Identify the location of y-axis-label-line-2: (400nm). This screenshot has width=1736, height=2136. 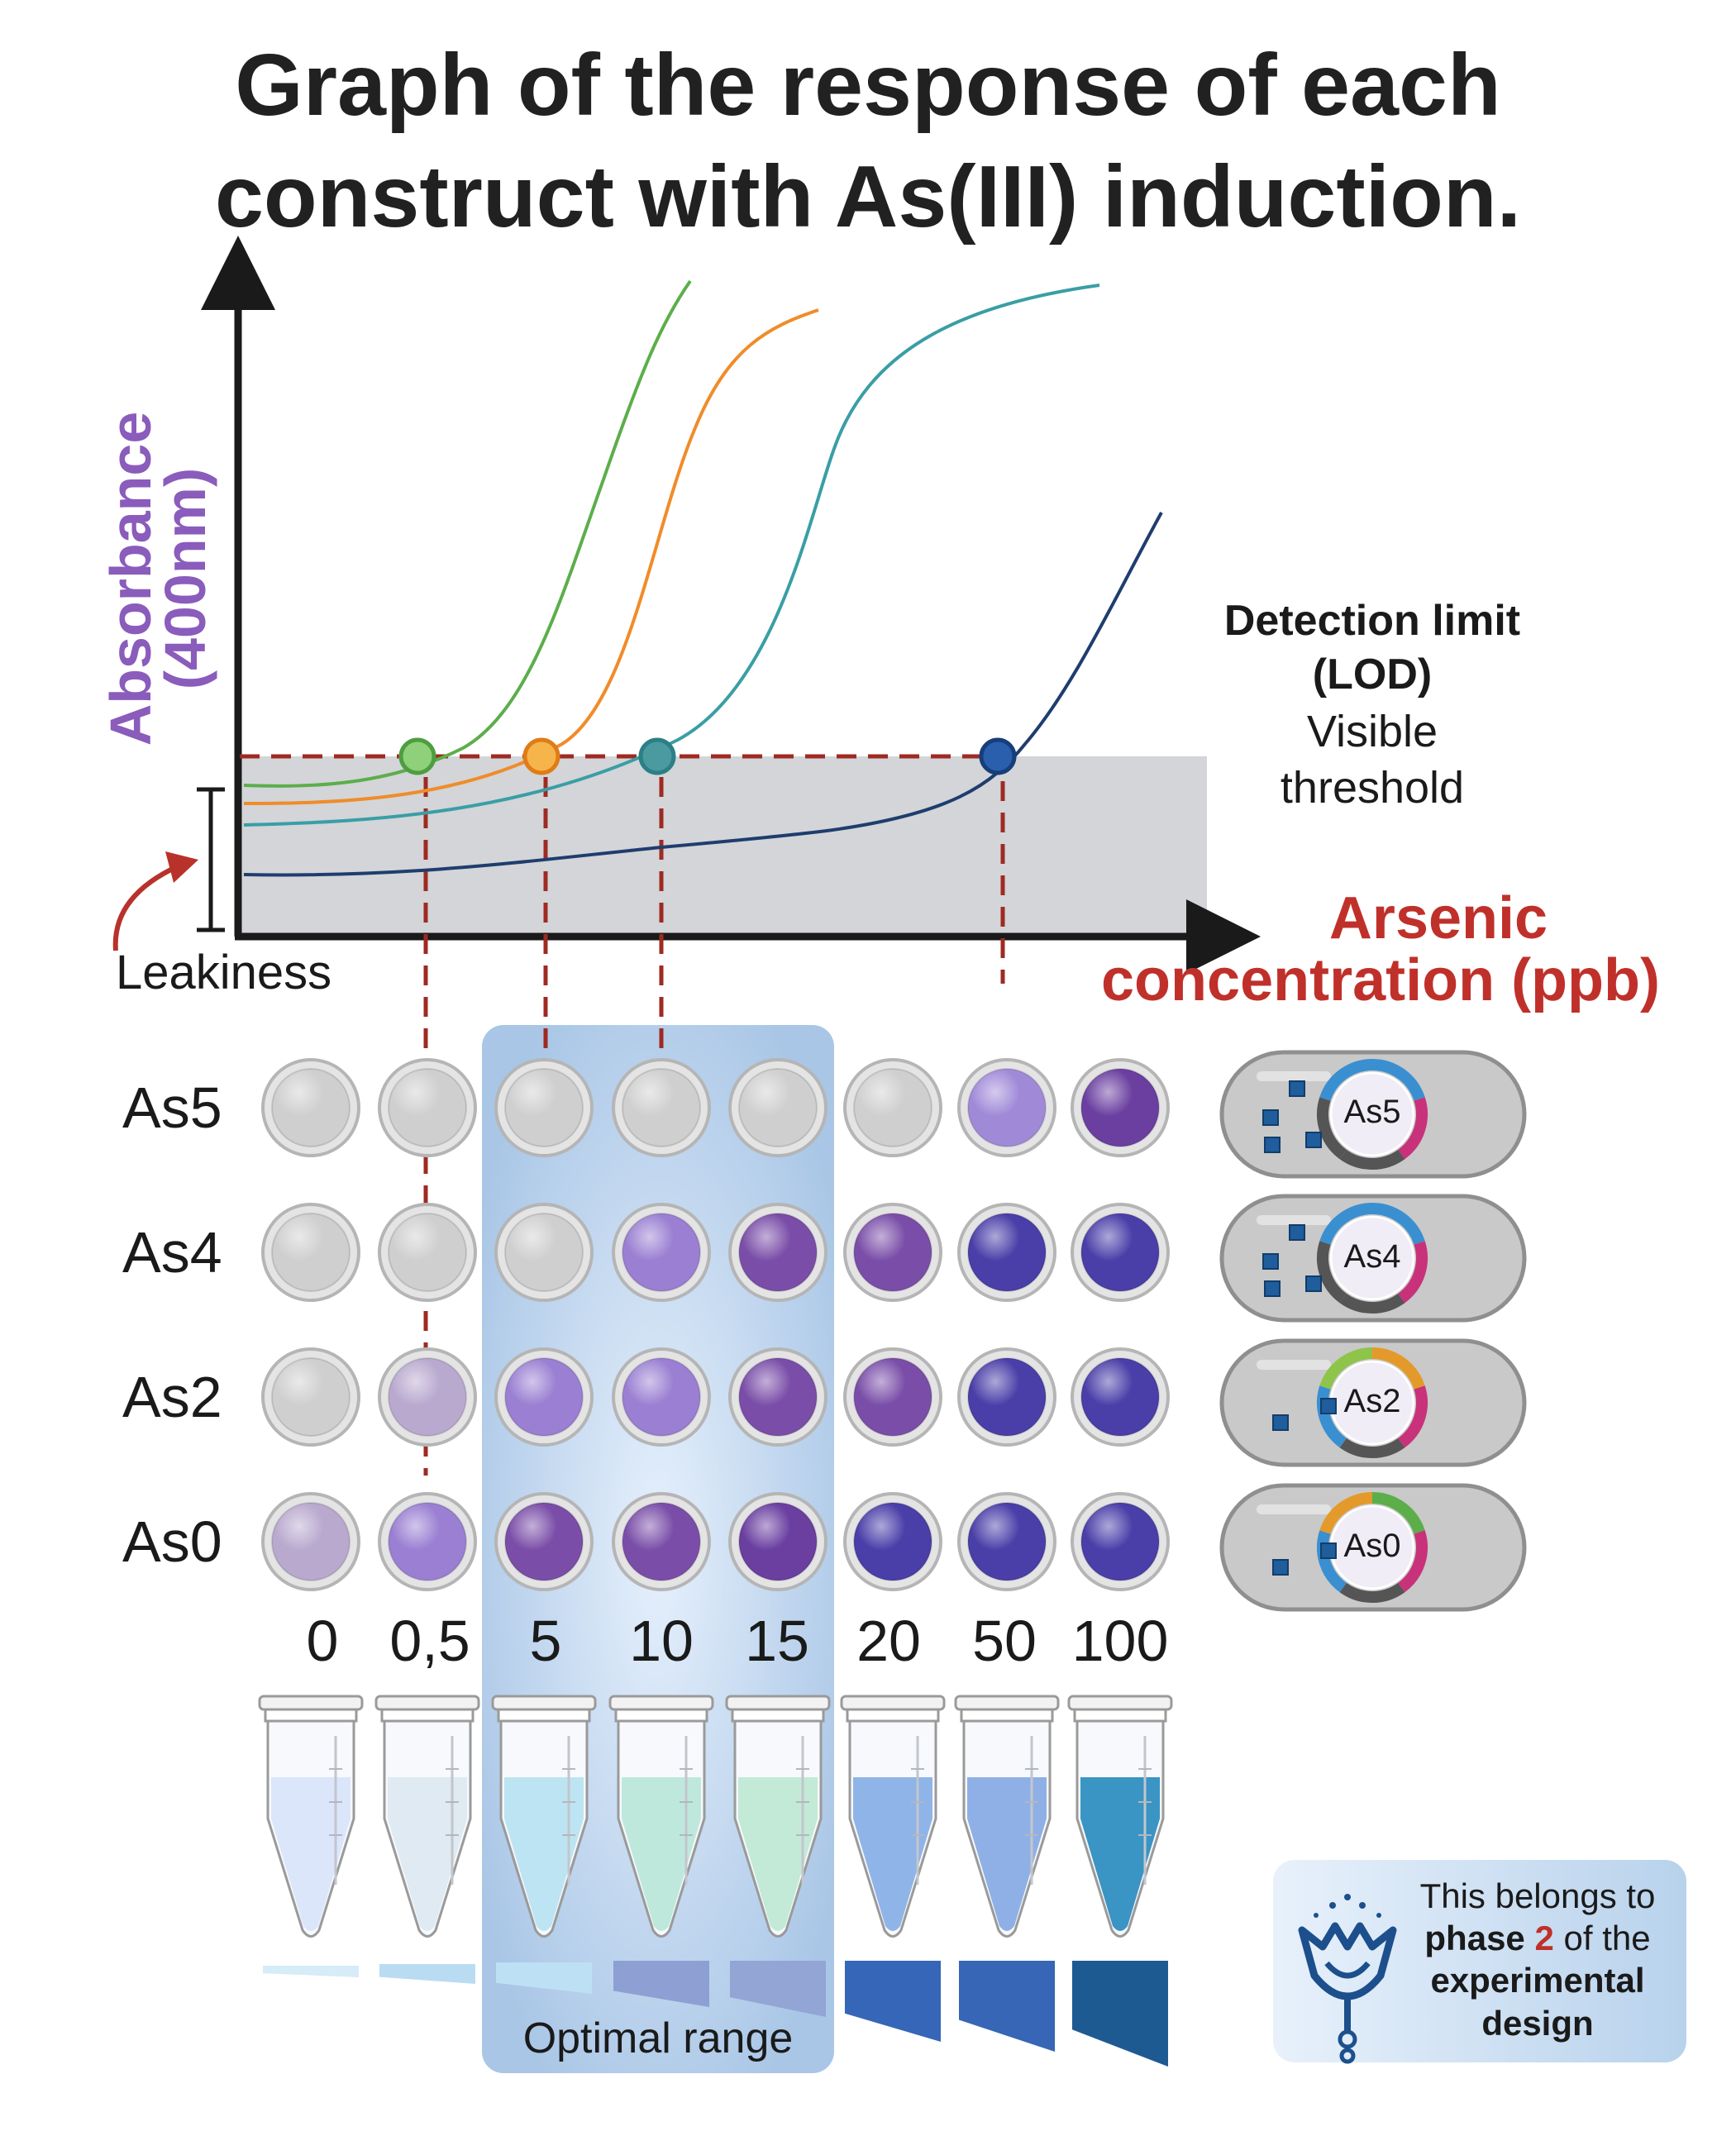
(185, 578).